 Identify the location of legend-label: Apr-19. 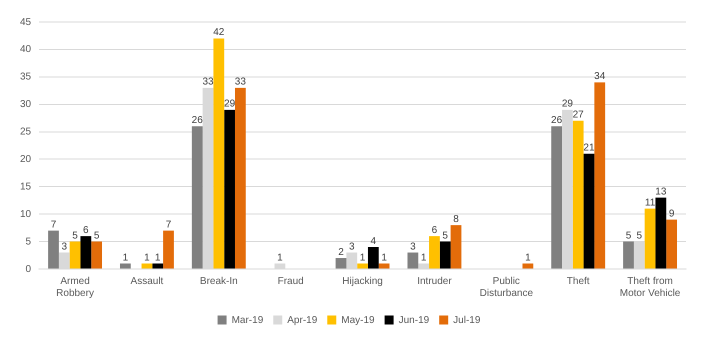
(302, 320).